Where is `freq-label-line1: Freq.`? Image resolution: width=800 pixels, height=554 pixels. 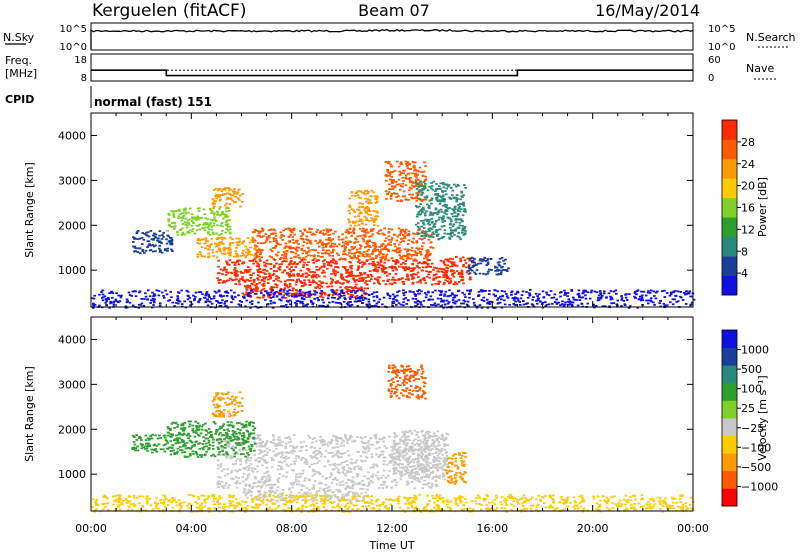 freq-label-line1: Freq. is located at coordinates (18, 60).